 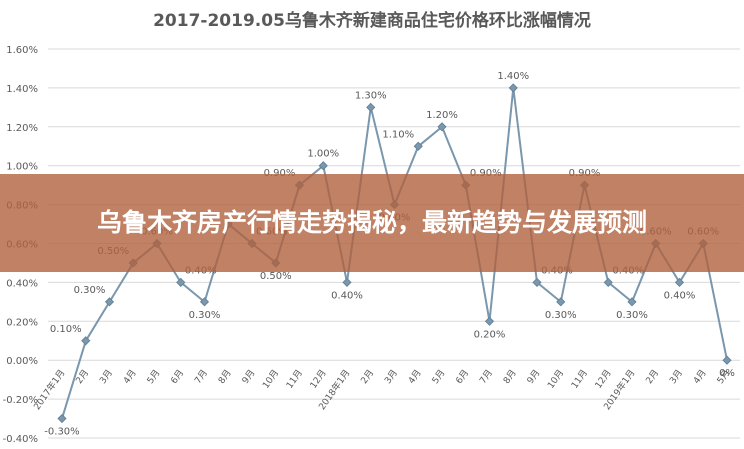 What do you see at coordinates (22, 50) in the screenshot?
I see `y-tick-label: 1.60%` at bounding box center [22, 50].